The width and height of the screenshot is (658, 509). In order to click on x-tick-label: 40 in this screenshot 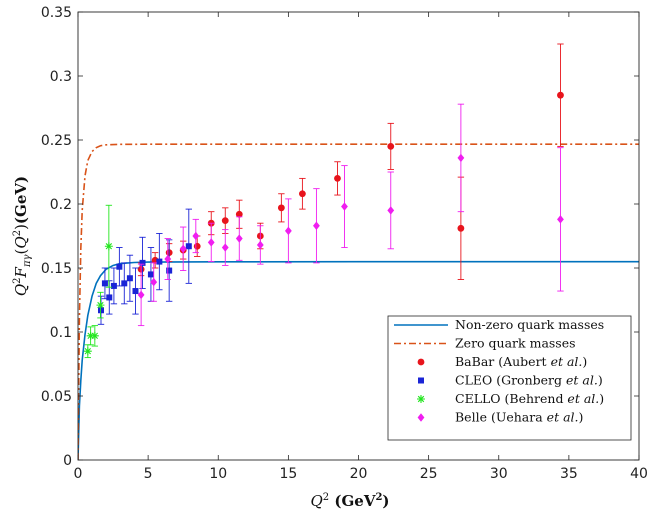, I will do `click(639, 474)`.